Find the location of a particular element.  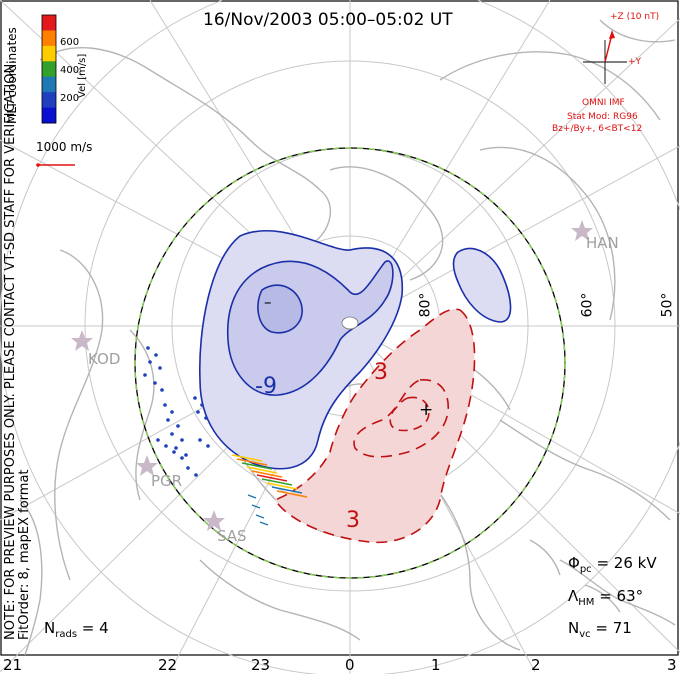

stat-nrads-sub: rads is located at coordinates (66, 634).